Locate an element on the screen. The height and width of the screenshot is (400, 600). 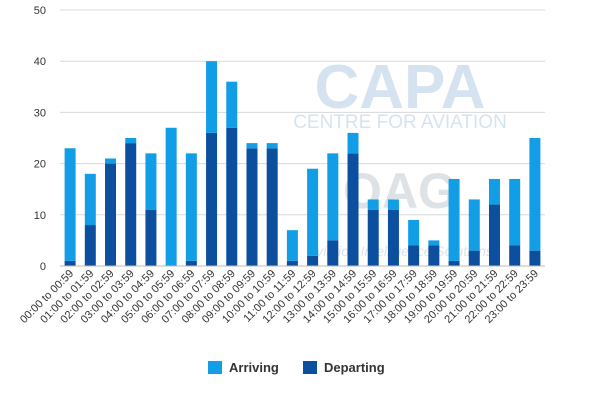
y-tick-label: 20 is located at coordinates (40, 165).